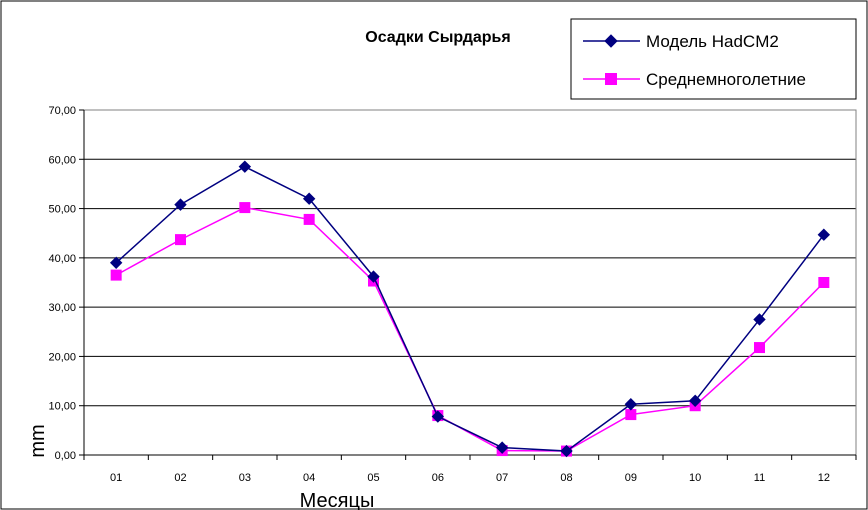 The width and height of the screenshot is (868, 510). Describe the element at coordinates (759, 478) in the screenshot. I see `x-tick-label: 11` at that location.